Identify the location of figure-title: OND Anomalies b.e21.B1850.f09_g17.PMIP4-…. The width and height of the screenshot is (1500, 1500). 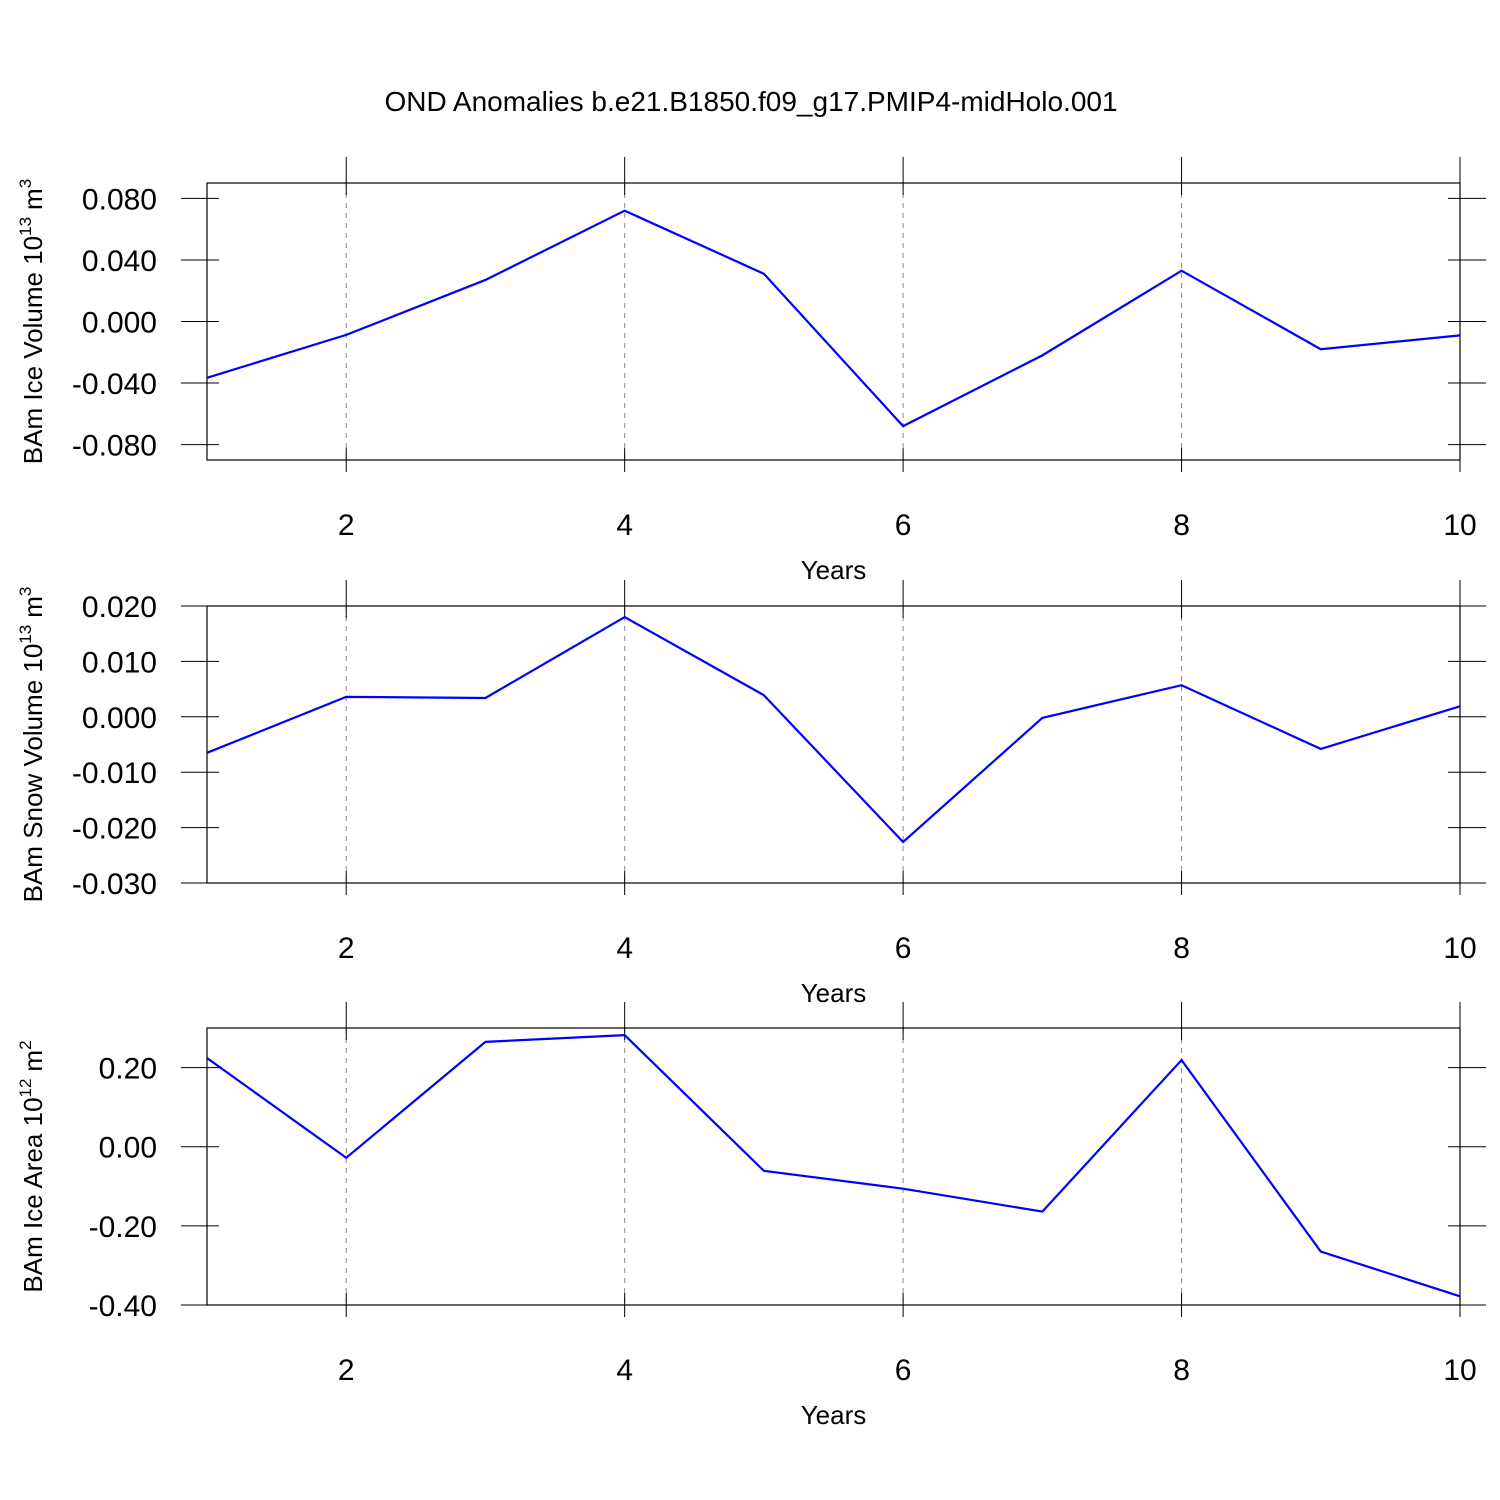
(750, 101).